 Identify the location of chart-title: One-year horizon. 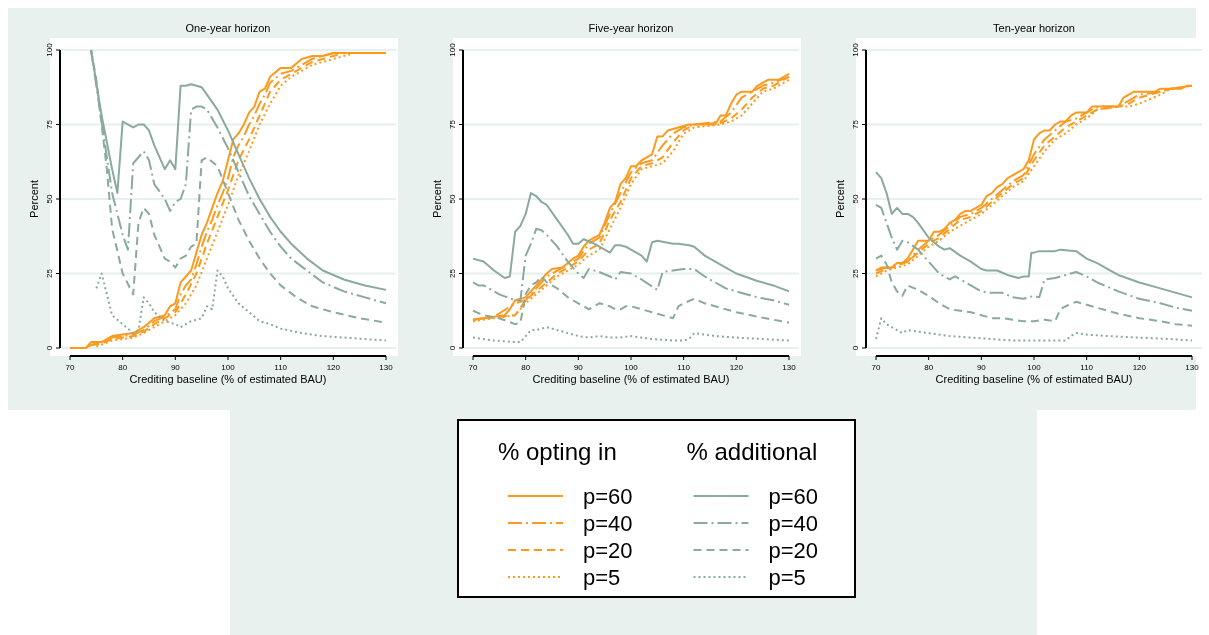
(228, 28).